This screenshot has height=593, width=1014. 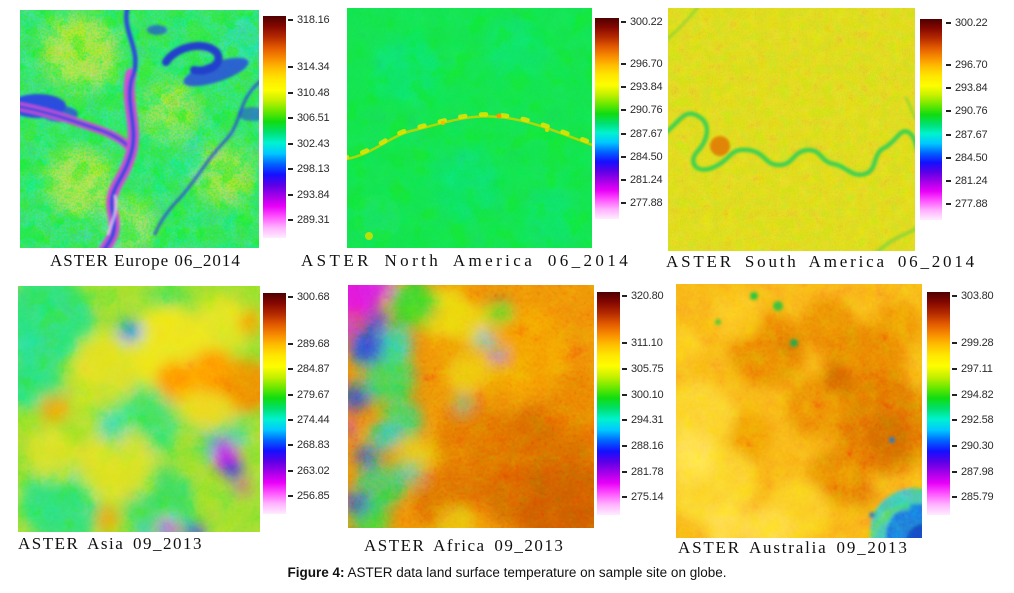 What do you see at coordinates (313, 67) in the screenshot?
I see `tick-value: 314.34` at bounding box center [313, 67].